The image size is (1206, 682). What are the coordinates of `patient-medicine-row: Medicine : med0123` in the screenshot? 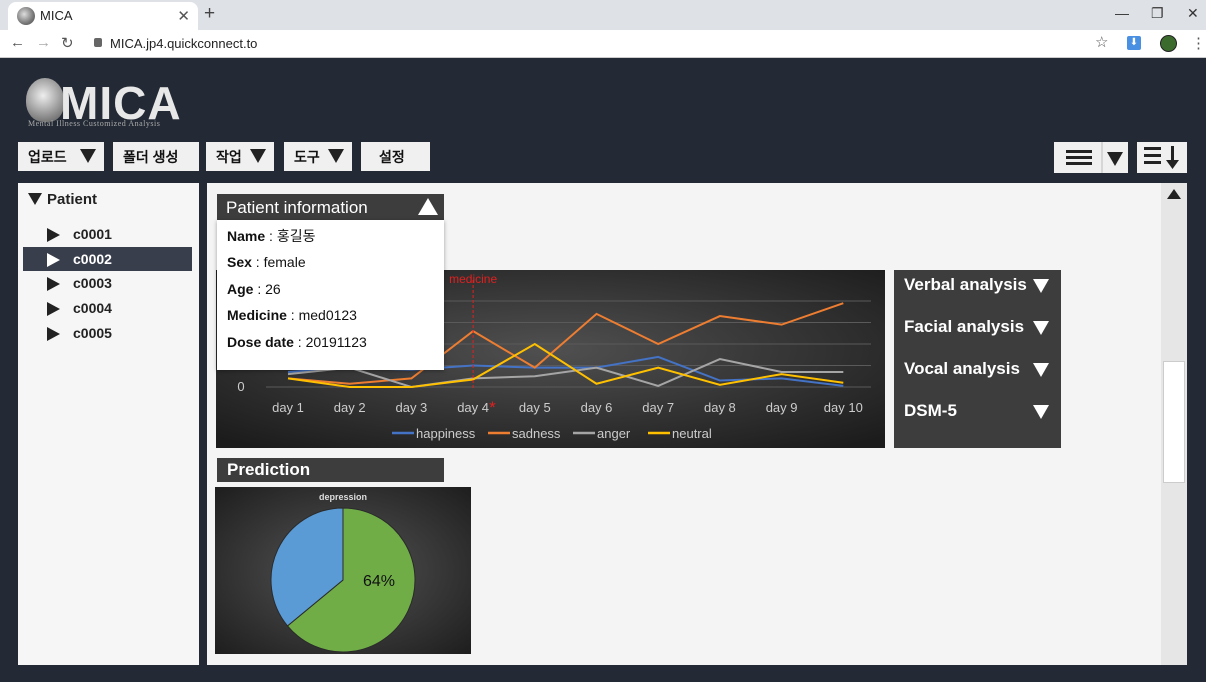 It's located at (292, 315).